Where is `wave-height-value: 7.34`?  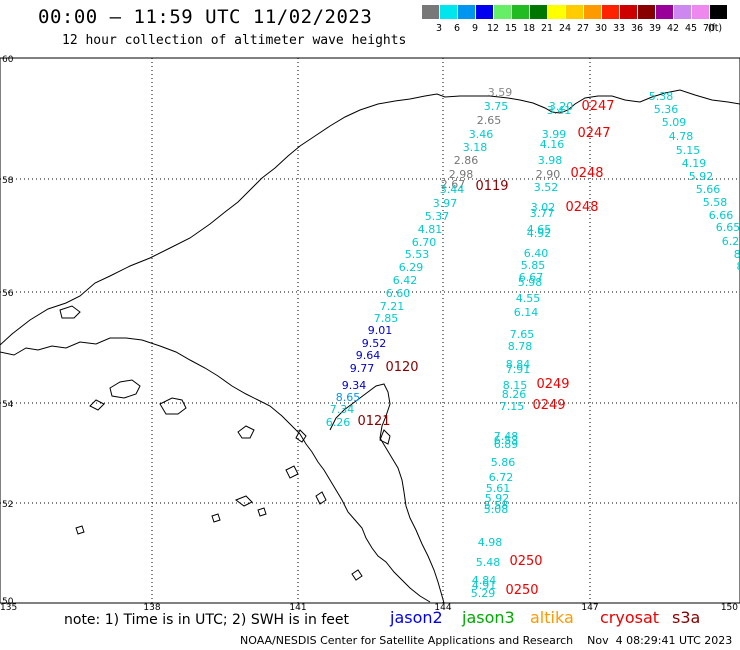
wave-height-value: 7.34 is located at coordinates (342, 409).